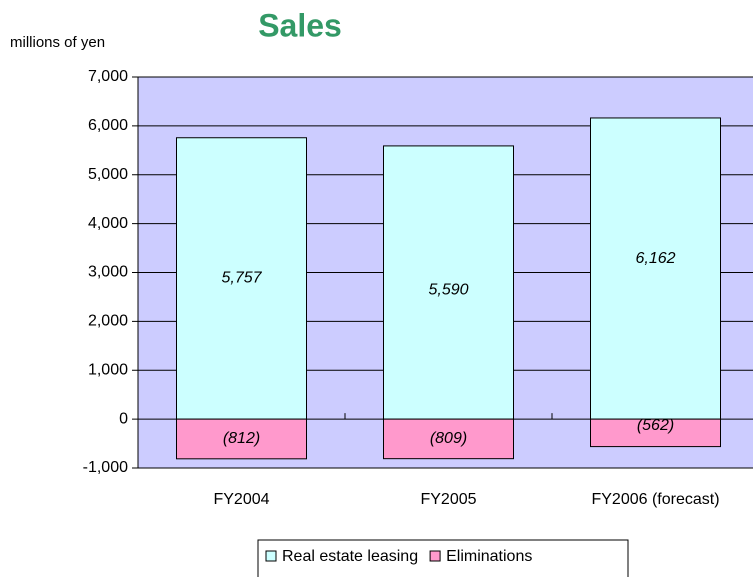  Describe the element at coordinates (448, 499) in the screenshot. I see `x-tick-label: FY2005` at that location.